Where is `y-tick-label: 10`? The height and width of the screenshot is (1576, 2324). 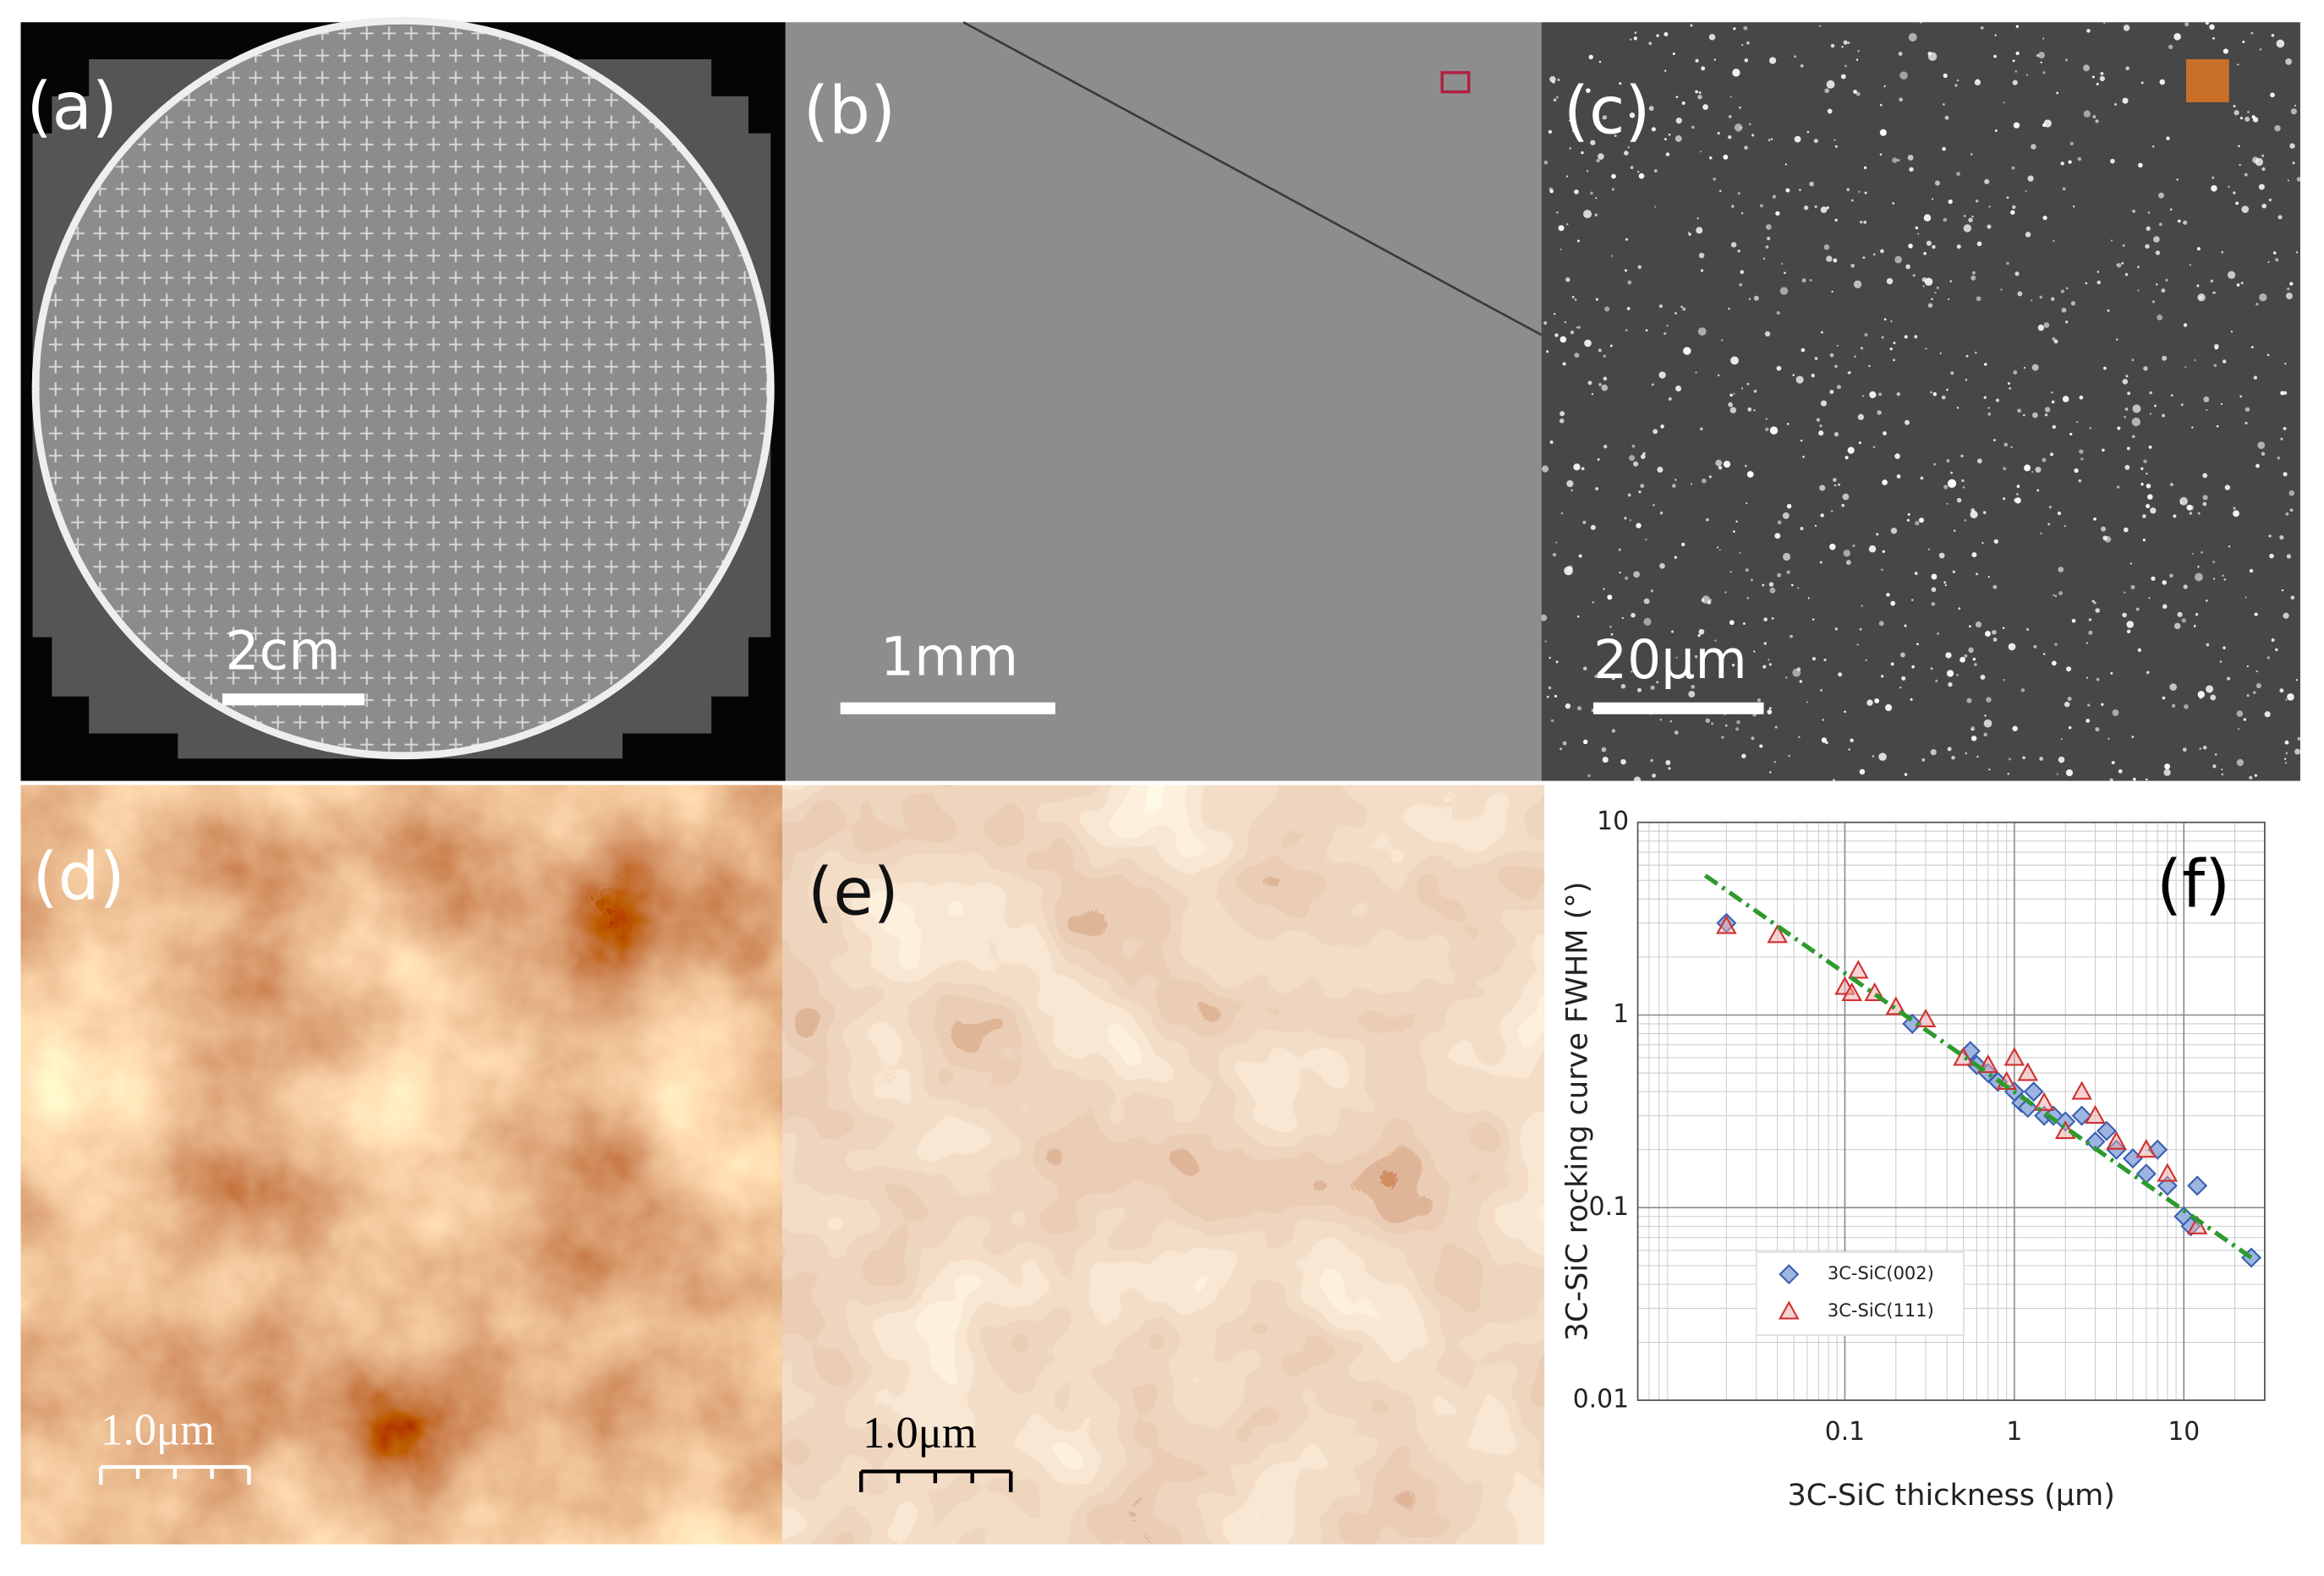
y-tick-label: 10 is located at coordinates (1613, 822).